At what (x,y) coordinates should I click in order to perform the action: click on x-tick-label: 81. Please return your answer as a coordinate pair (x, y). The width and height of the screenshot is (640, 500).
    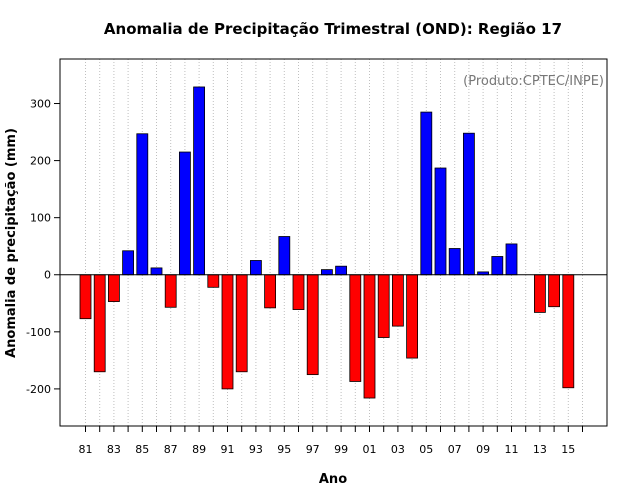
    Looking at the image, I should click on (86, 449).